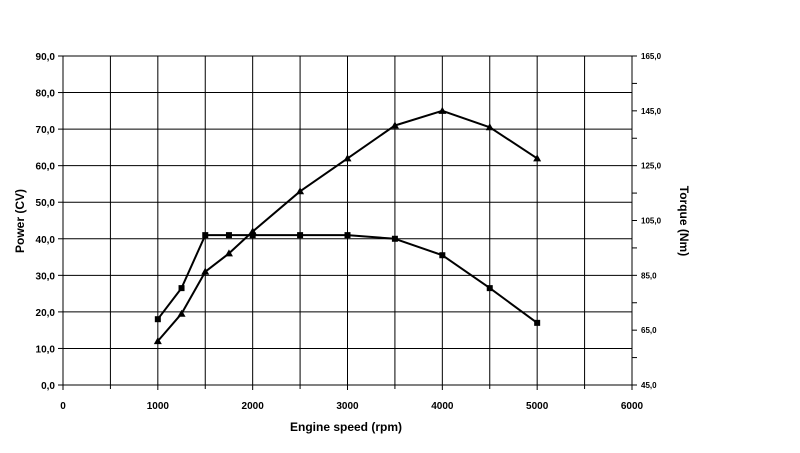 This screenshot has width=800, height=453. What do you see at coordinates (684, 221) in the screenshot?
I see `right-axis-title: Torque (Nm)` at bounding box center [684, 221].